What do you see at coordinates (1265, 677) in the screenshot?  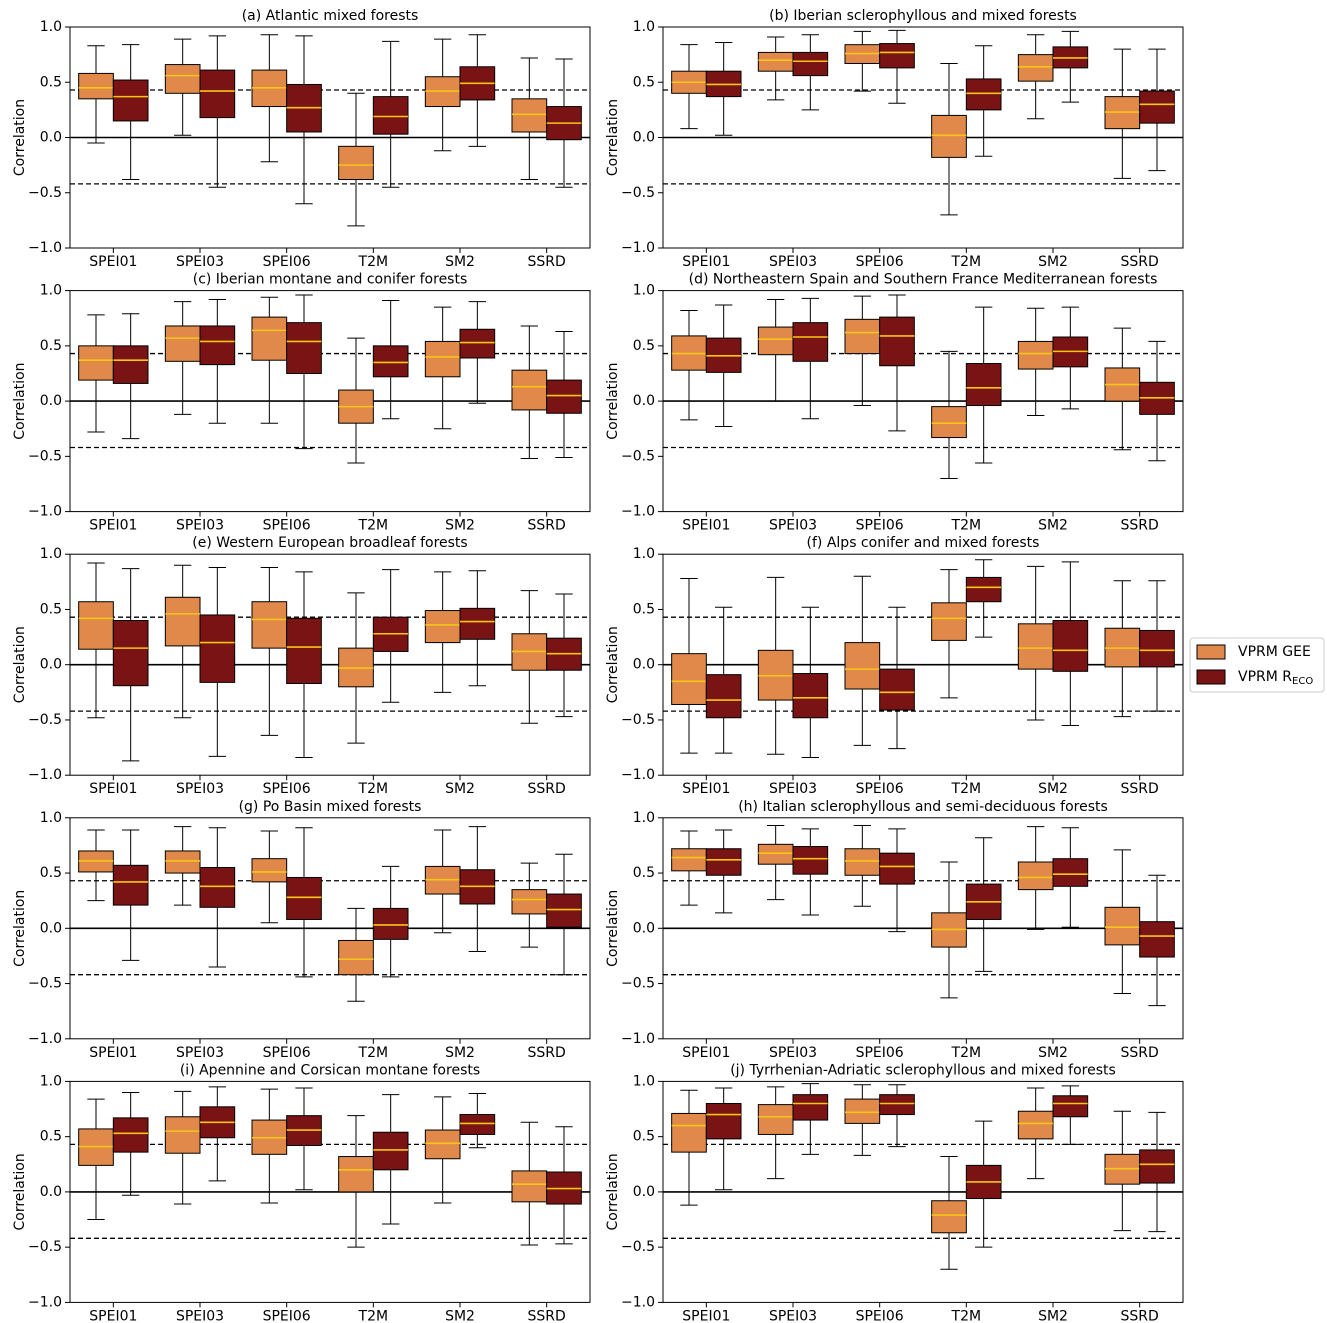 I see `legend-name: VPRM R` at bounding box center [1265, 677].